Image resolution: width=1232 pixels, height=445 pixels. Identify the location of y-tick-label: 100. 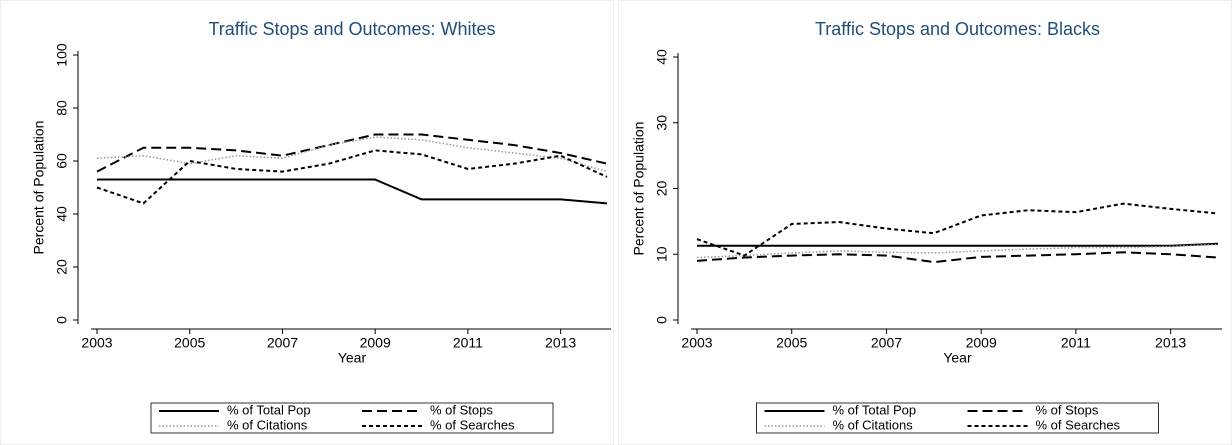
(62, 55).